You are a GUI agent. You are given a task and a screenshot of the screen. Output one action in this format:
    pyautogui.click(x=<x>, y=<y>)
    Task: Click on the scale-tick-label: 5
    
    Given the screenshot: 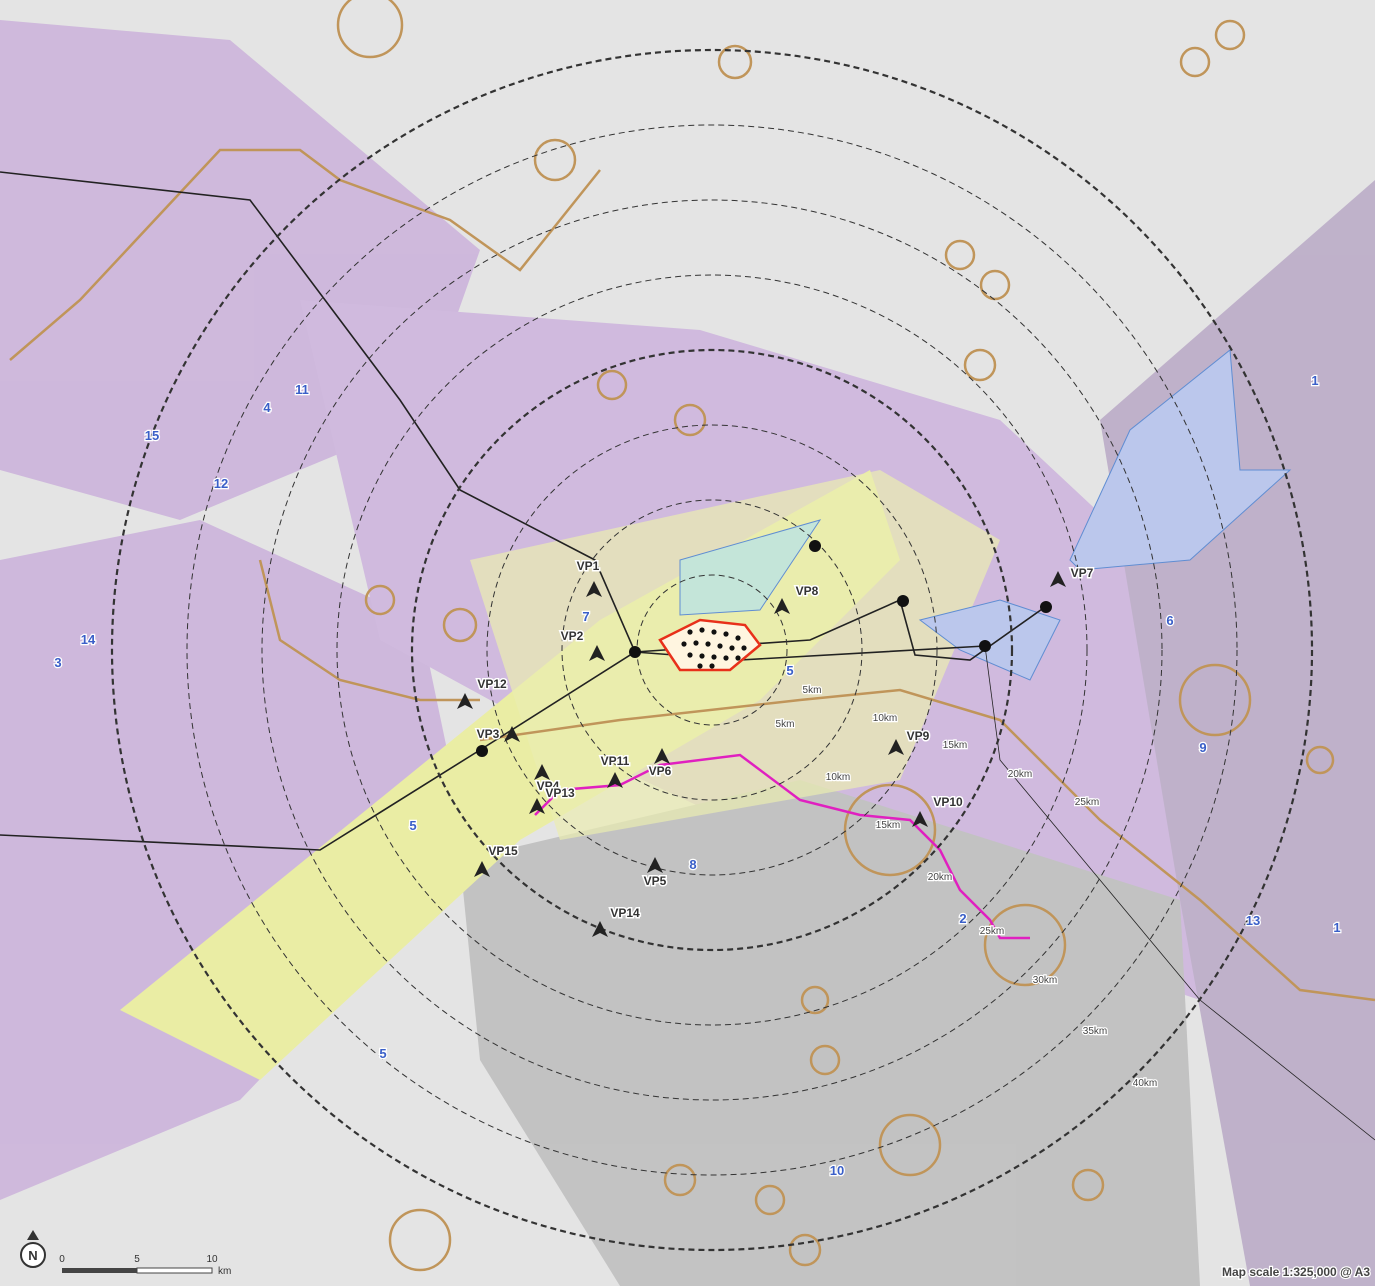 What is the action you would take?
    pyautogui.click(x=137, y=1259)
    